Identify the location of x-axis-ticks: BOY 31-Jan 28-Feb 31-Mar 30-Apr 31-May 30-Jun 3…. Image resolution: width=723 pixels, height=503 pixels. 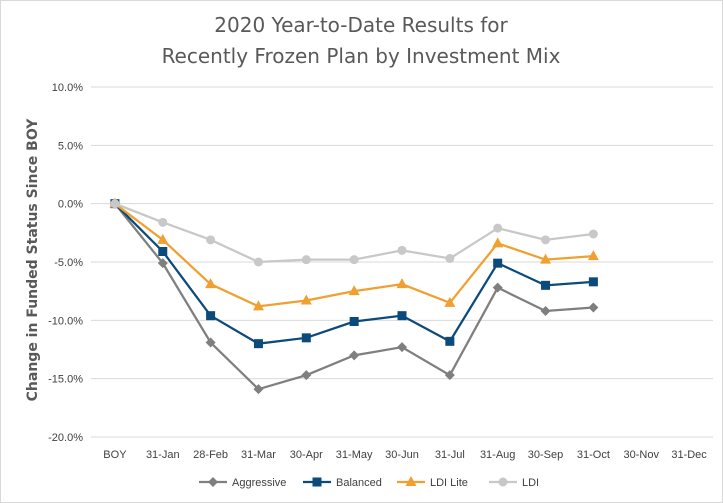
(405, 455).